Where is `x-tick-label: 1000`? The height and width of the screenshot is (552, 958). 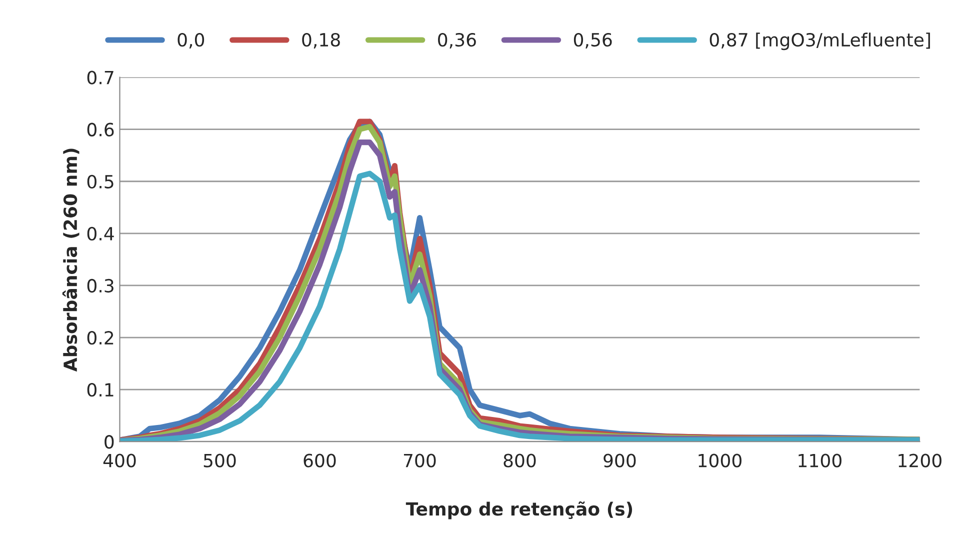 x-tick-label: 1000 is located at coordinates (720, 461).